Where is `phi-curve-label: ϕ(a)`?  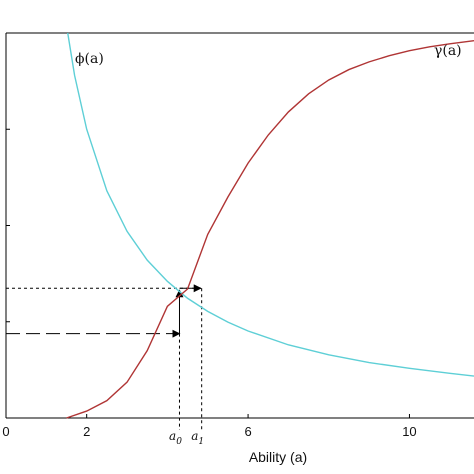
phi-curve-label: ϕ(a) is located at coordinates (89, 59).